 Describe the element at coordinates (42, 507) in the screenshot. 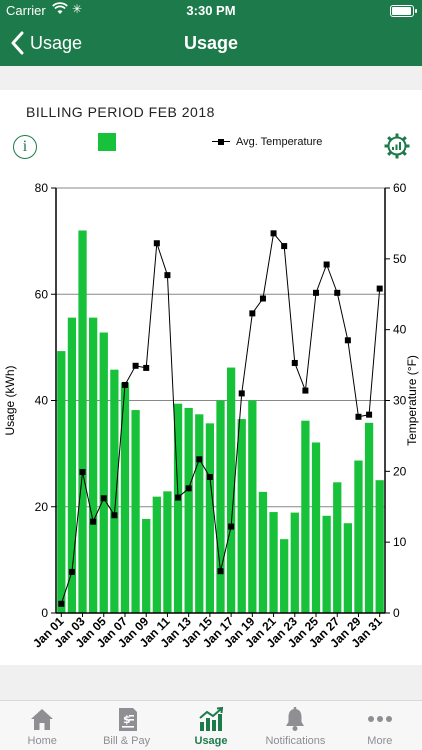

I see `left-axis-tick-label: 20` at that location.